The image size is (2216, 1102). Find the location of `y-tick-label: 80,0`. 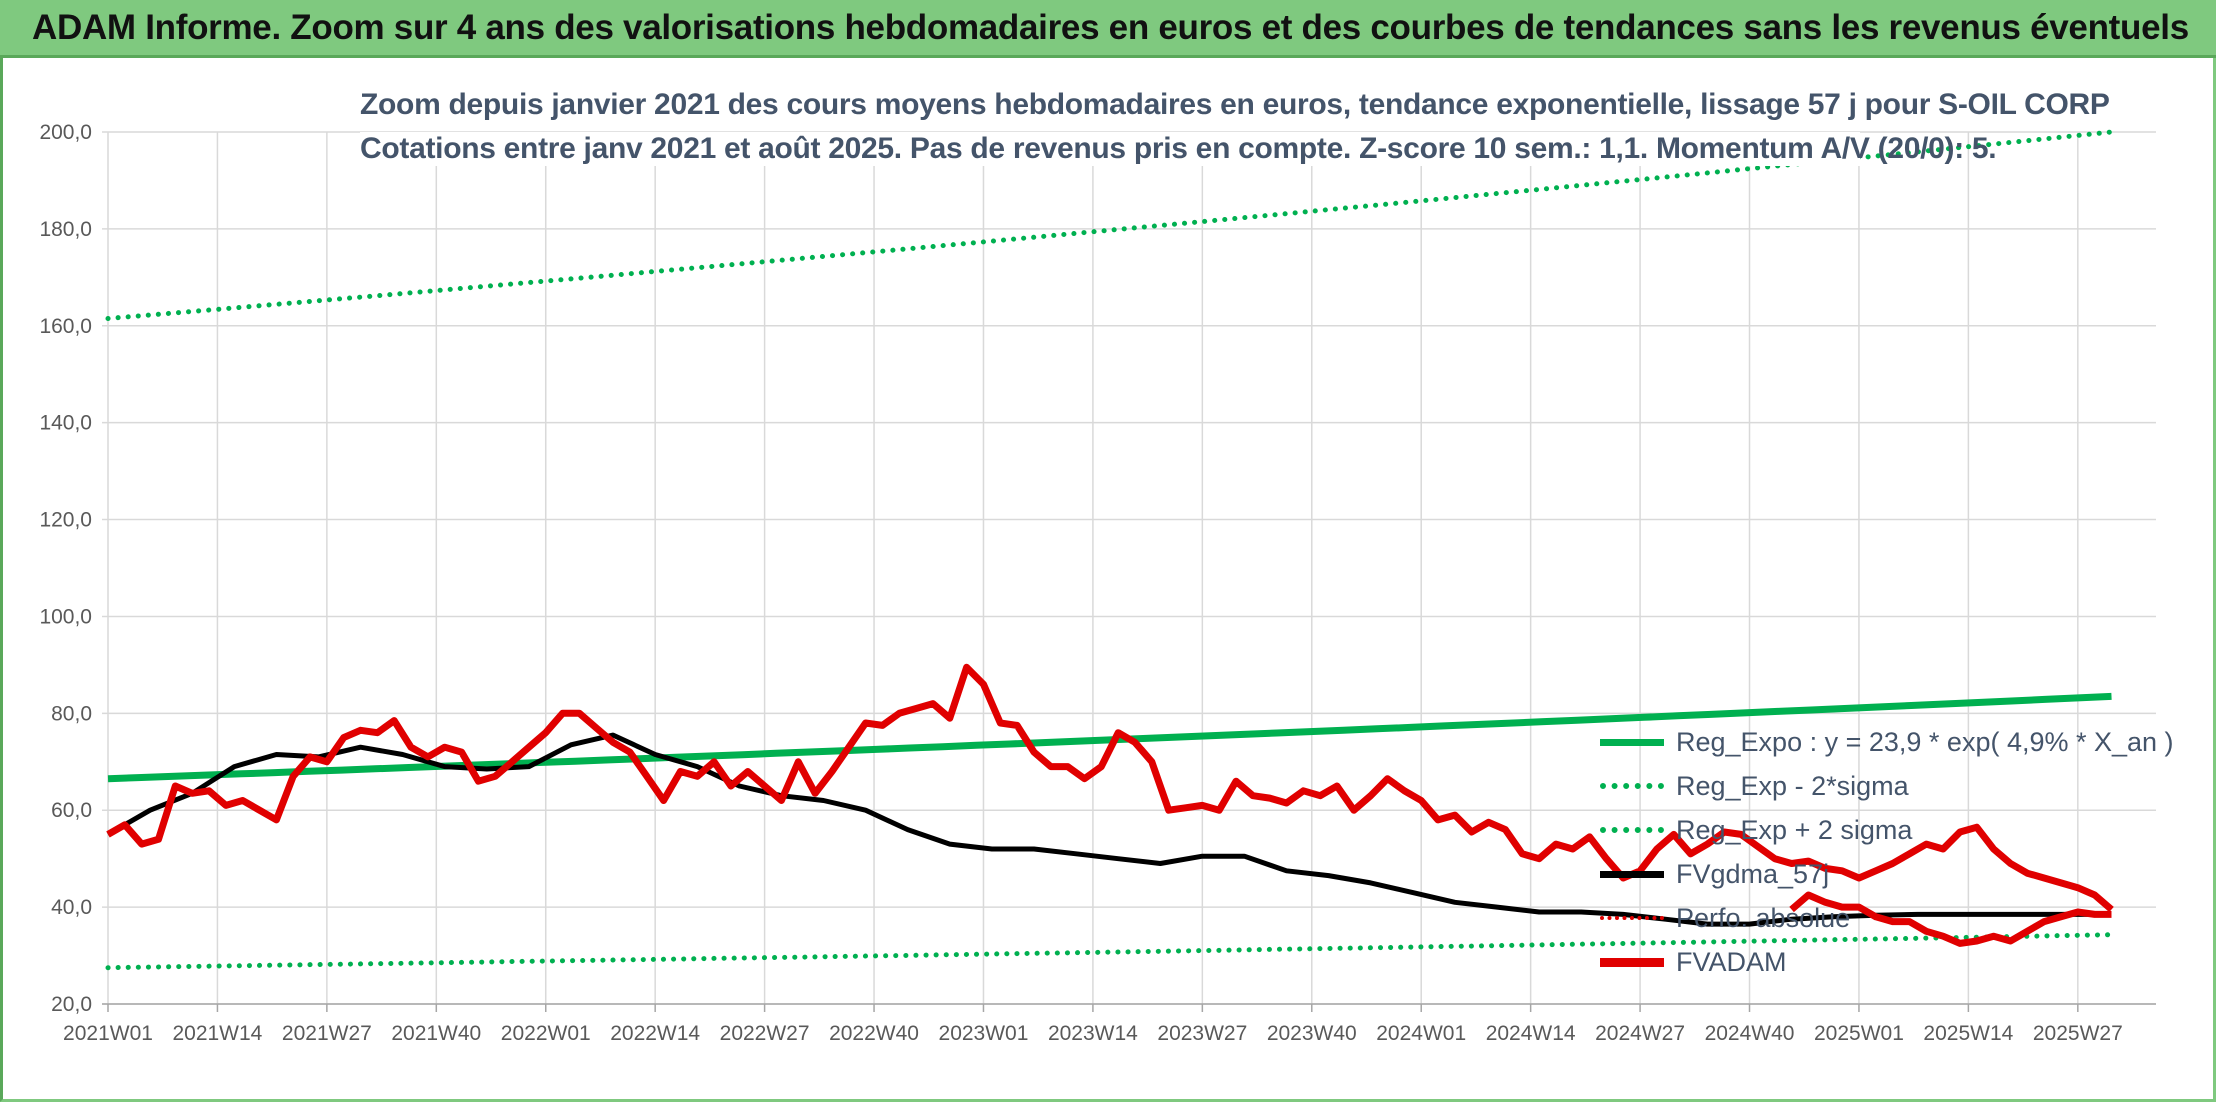

y-tick-label: 80,0 is located at coordinates (71, 713).